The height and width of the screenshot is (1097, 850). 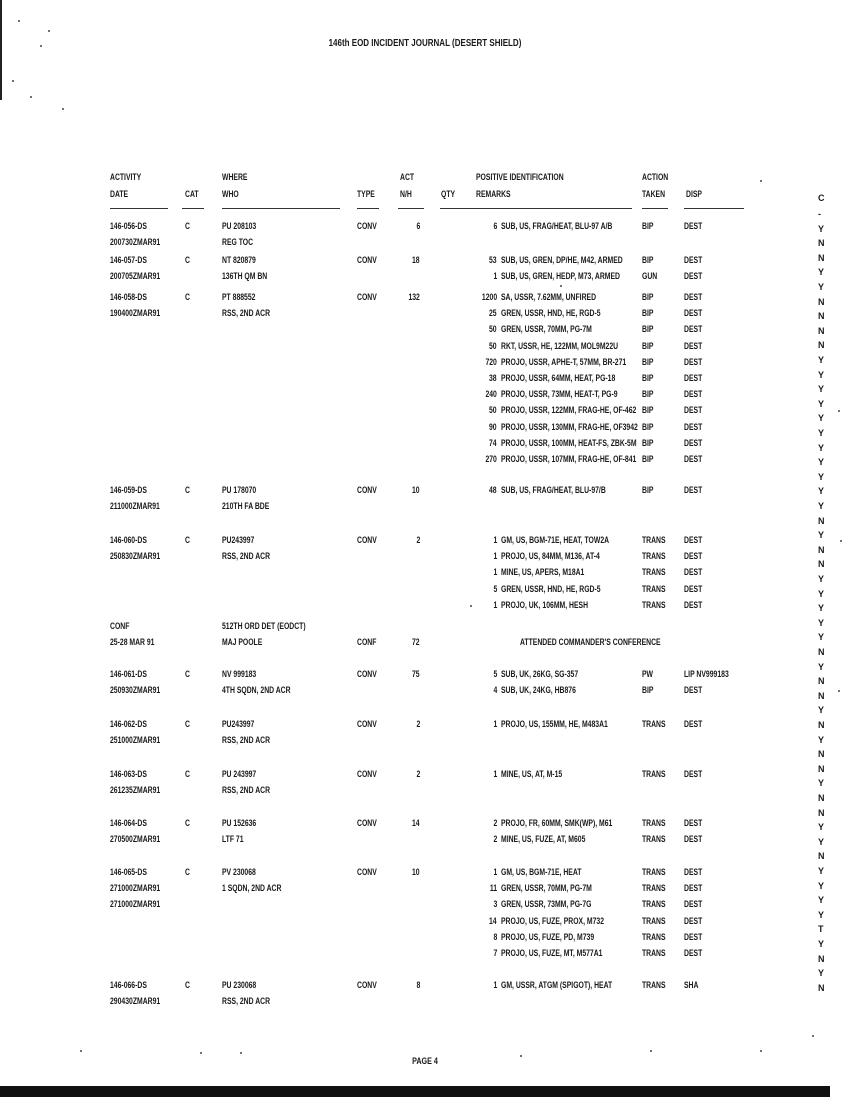 I want to click on cell-qty: 1, so click(x=495, y=573).